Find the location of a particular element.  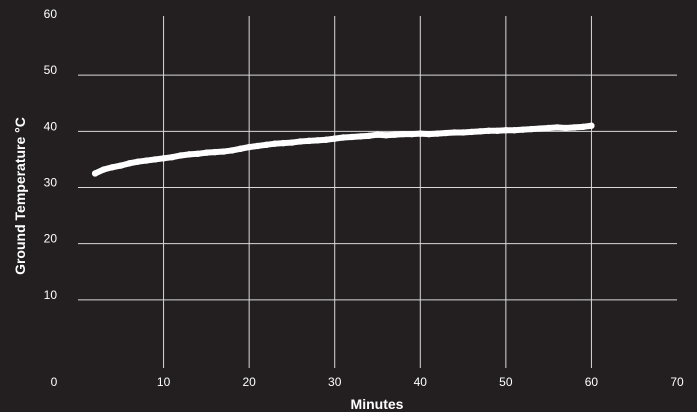

y-tick-label: 50 is located at coordinates (51, 70).